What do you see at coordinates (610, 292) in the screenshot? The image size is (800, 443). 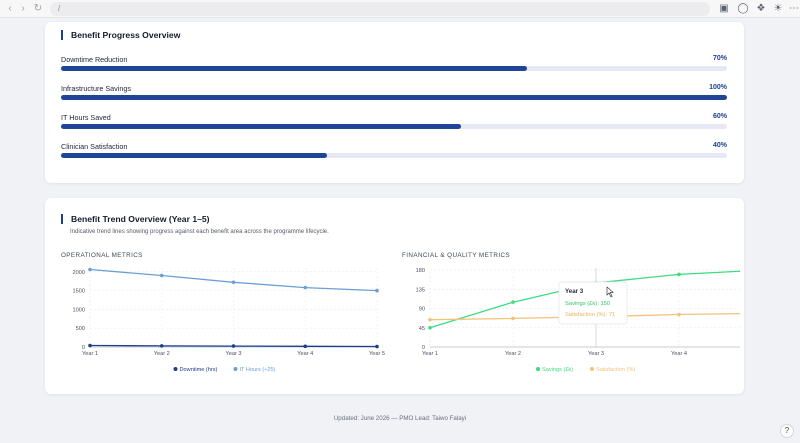 I see `cursor-icon` at bounding box center [610, 292].